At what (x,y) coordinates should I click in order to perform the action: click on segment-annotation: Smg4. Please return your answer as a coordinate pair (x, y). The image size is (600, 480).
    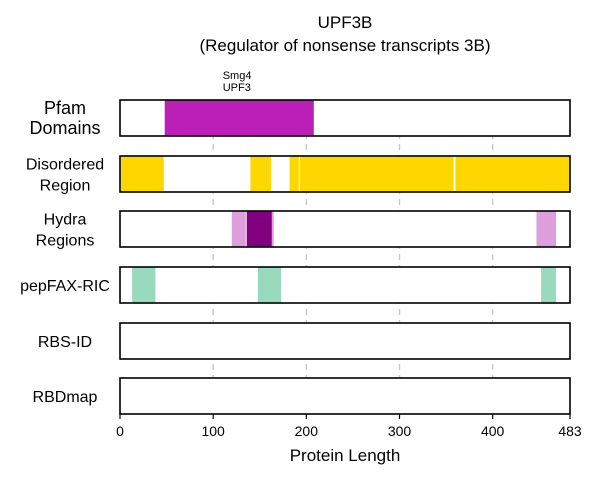
    Looking at the image, I should click on (237, 76).